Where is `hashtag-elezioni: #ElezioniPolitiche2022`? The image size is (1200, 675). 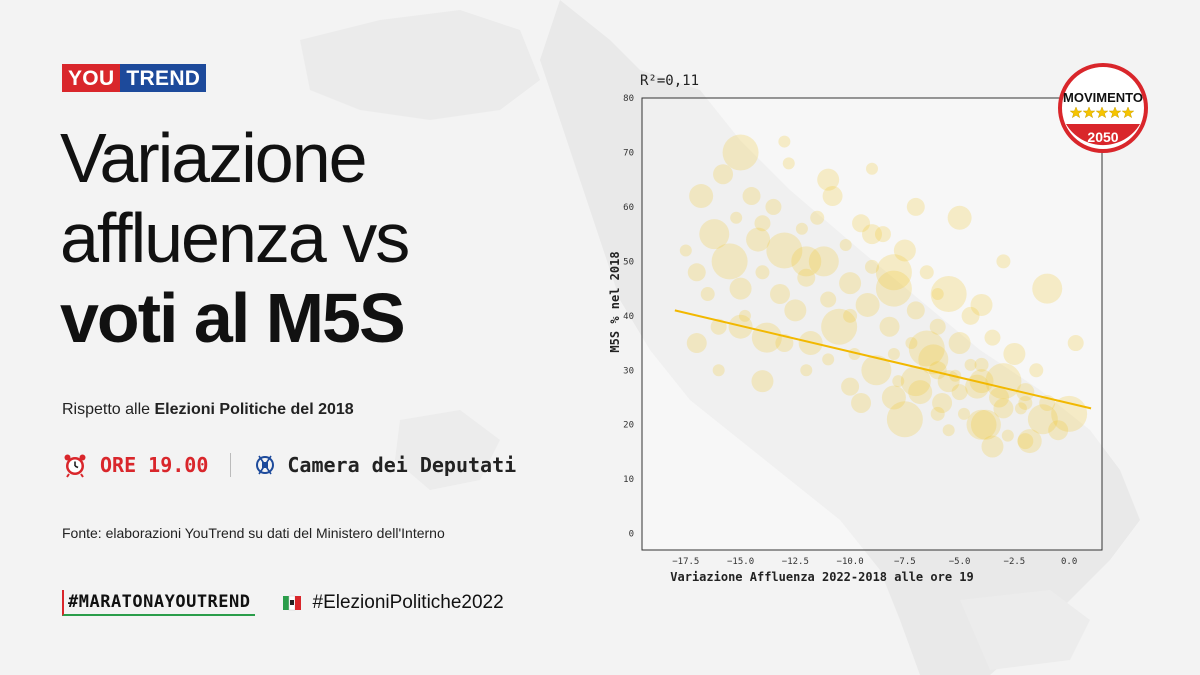 hashtag-elezioni: #ElezioniPolitiche2022 is located at coordinates (408, 602).